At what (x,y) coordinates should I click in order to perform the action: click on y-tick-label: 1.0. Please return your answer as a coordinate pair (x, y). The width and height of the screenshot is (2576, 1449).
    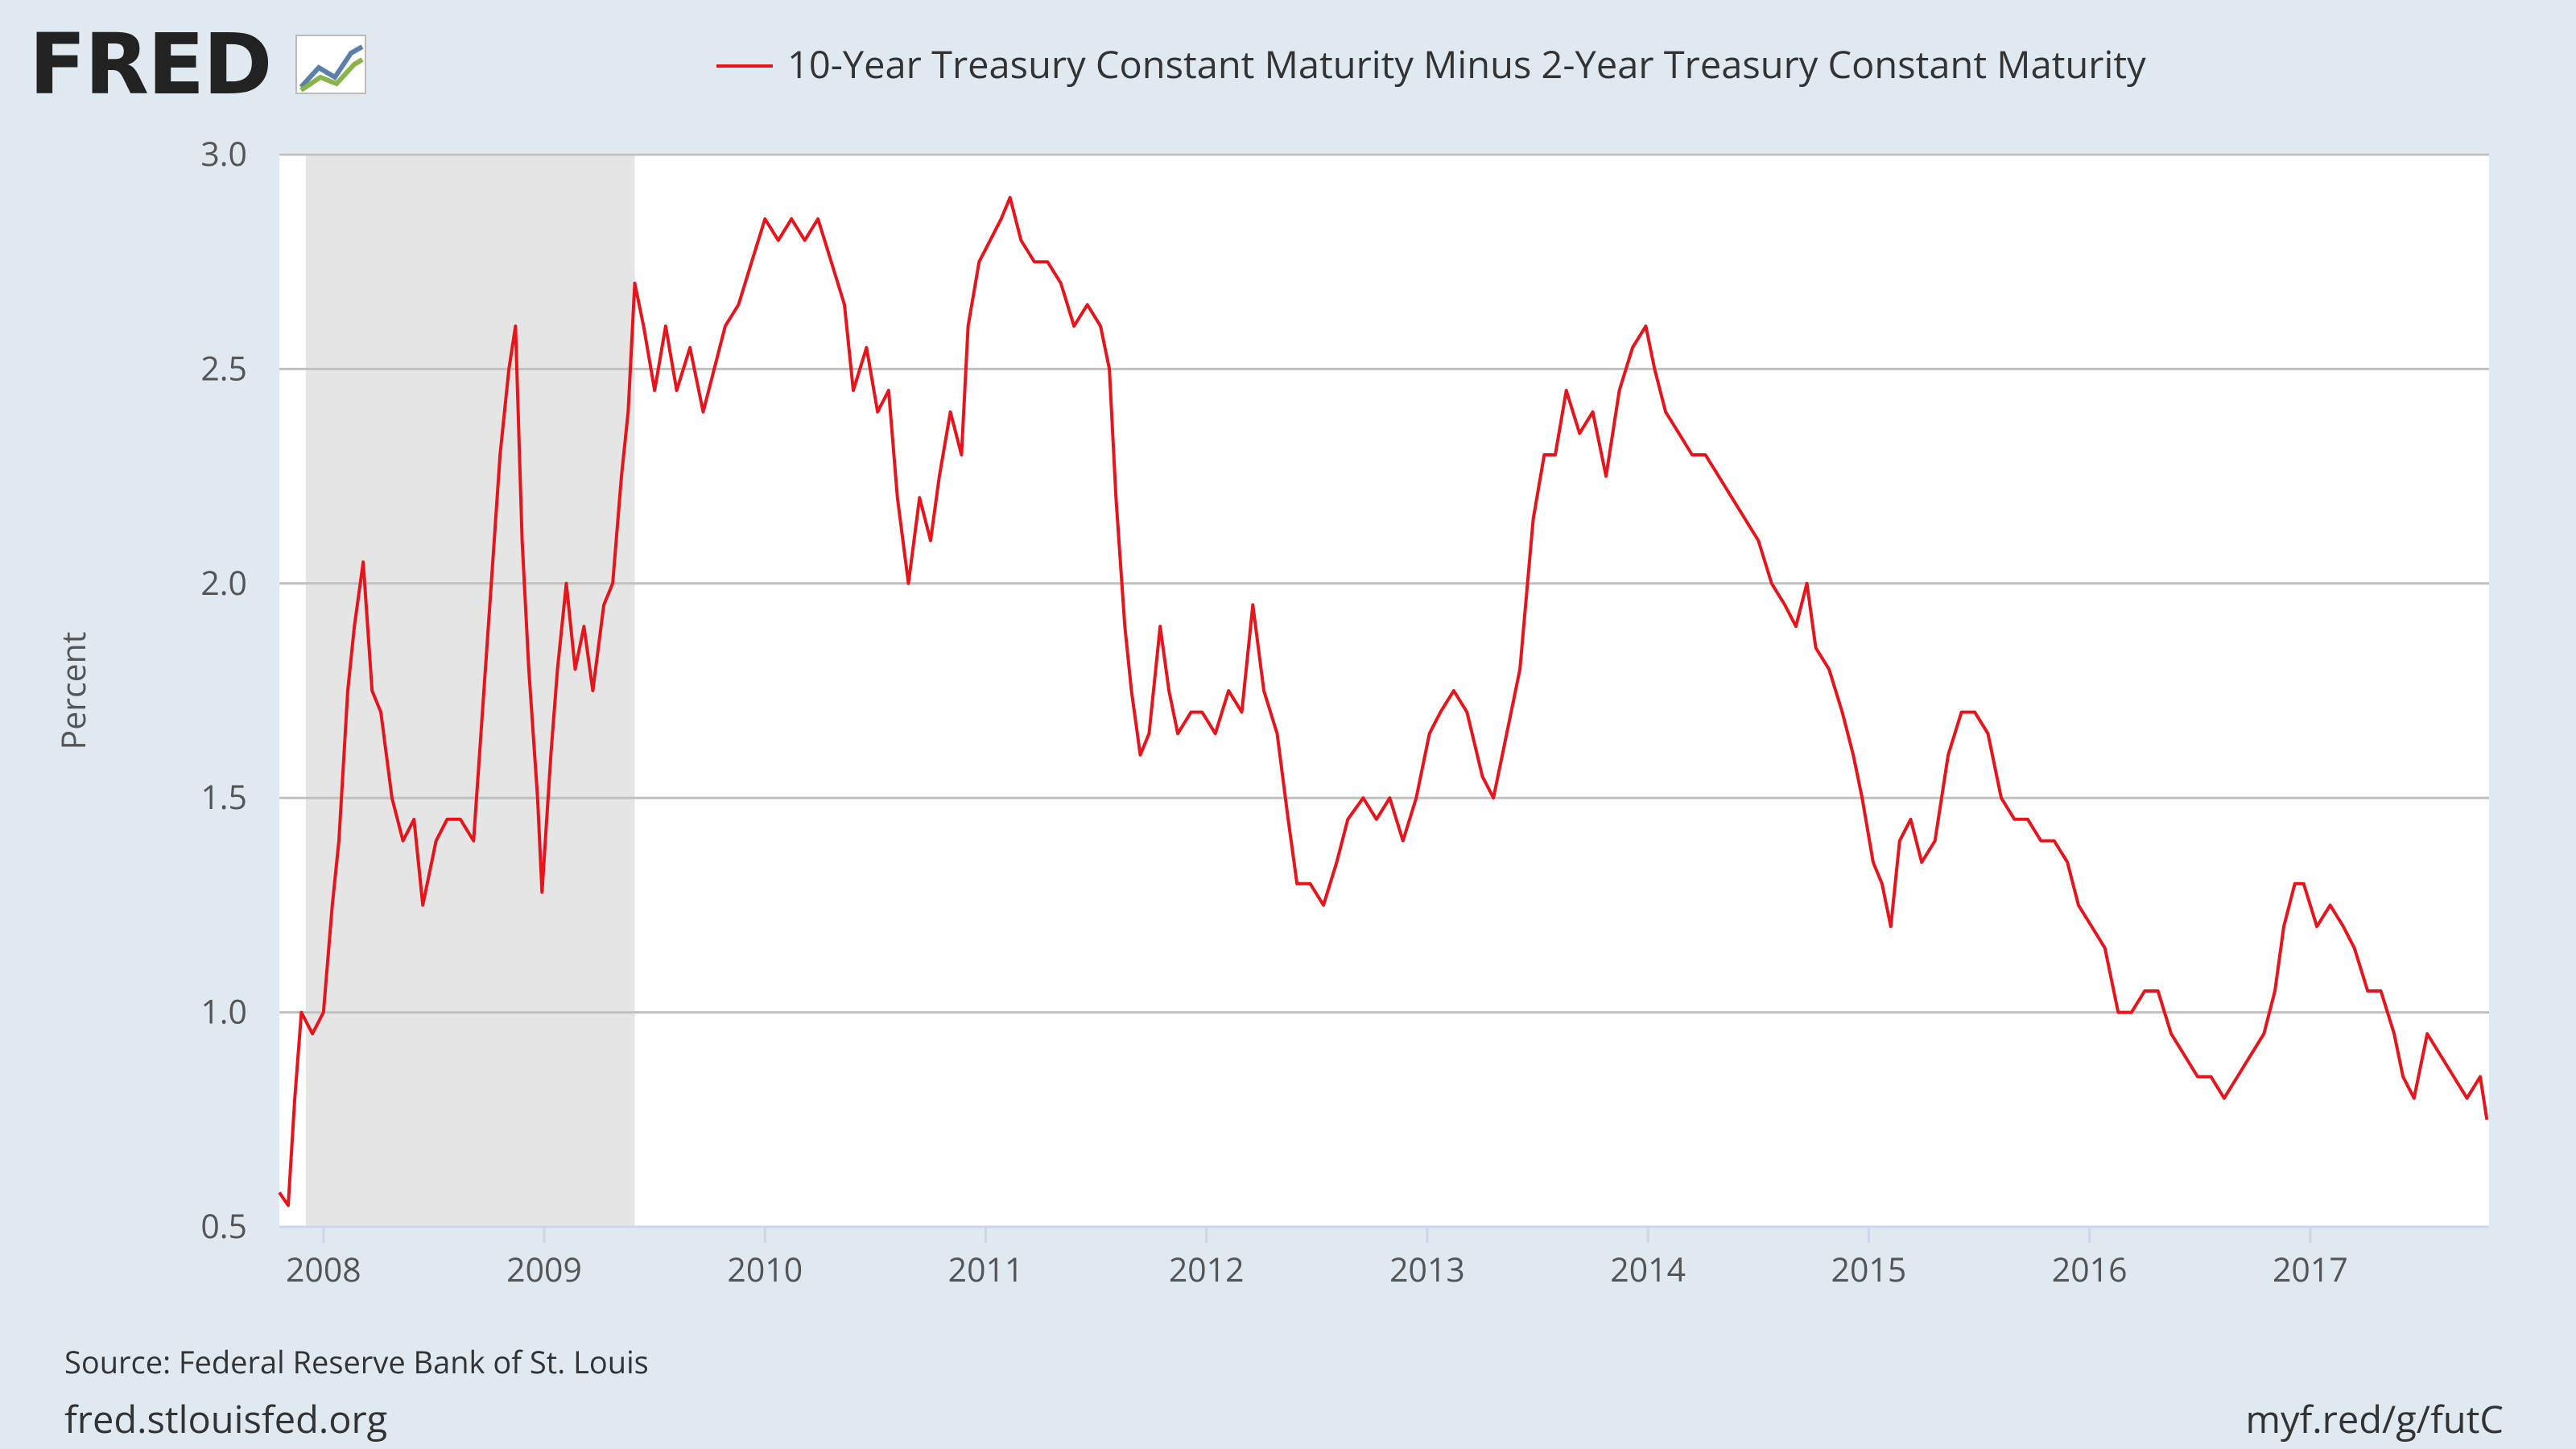
    Looking at the image, I should click on (223, 1011).